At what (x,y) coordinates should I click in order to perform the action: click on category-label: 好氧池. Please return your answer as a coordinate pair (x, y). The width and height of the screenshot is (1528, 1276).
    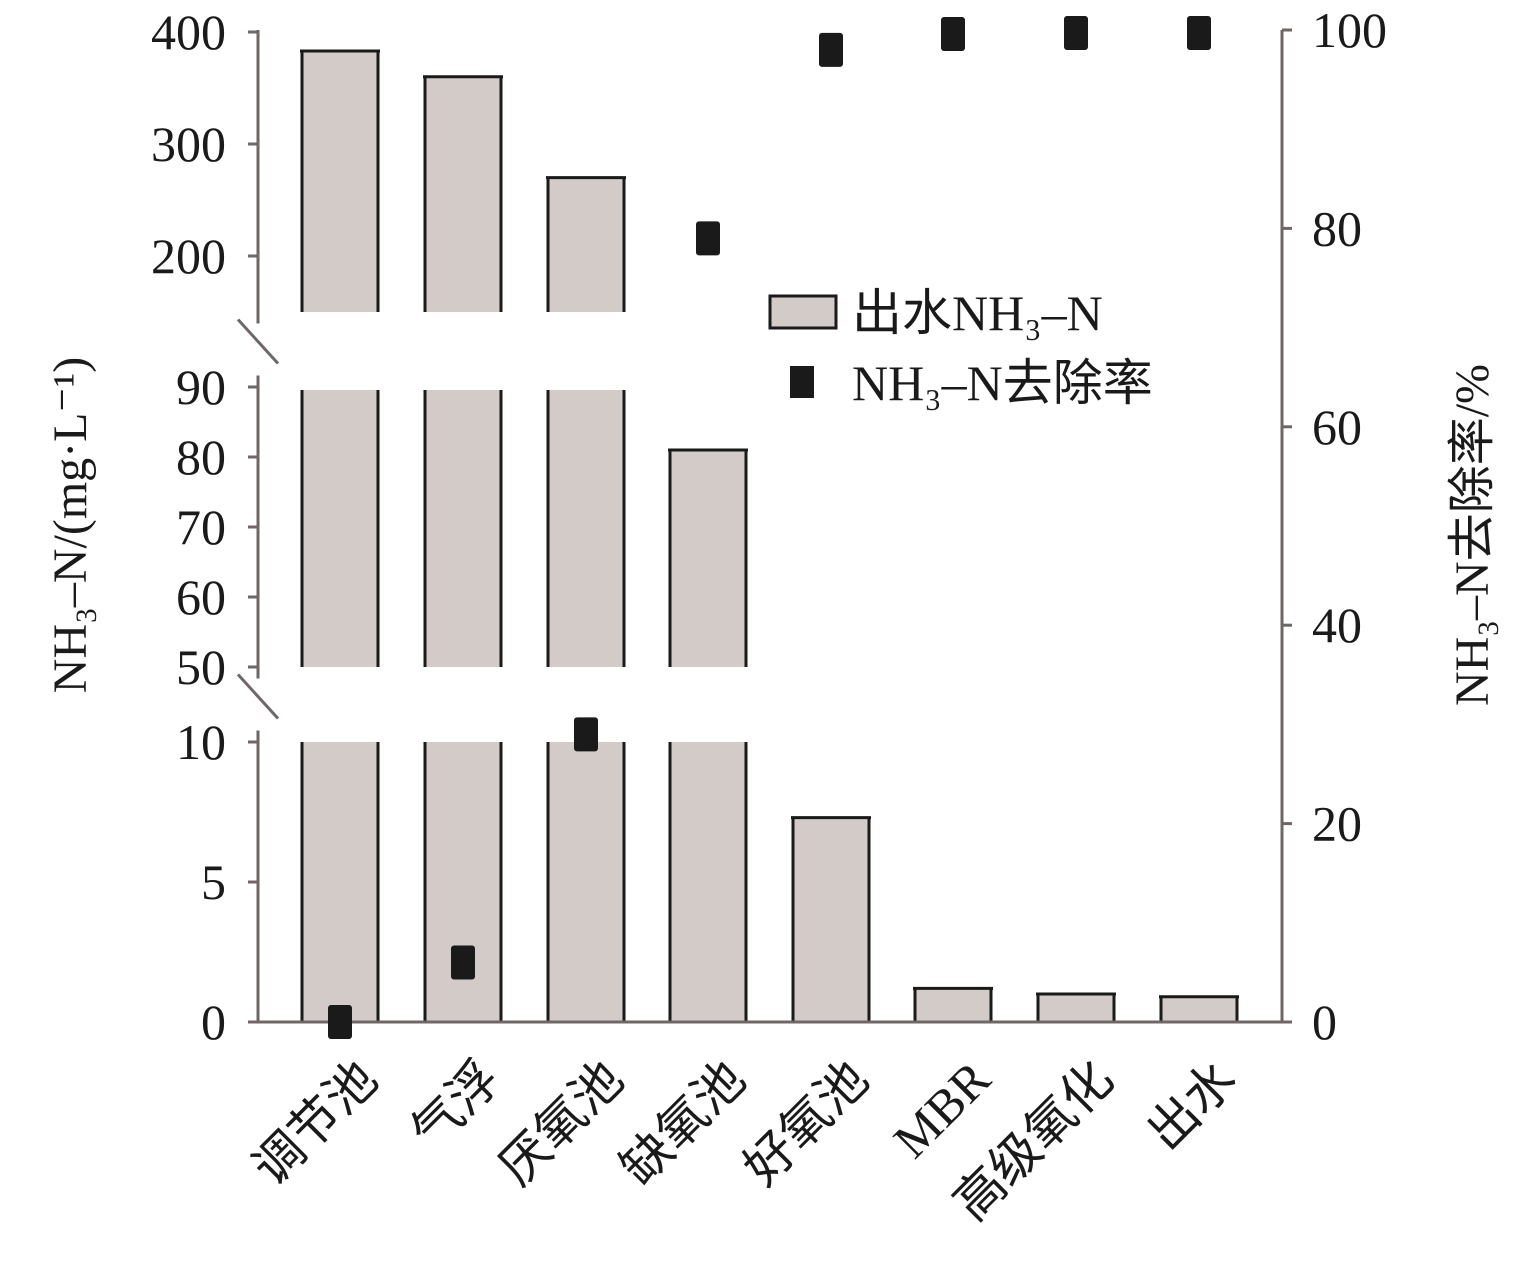
    Looking at the image, I should click on (806, 1123).